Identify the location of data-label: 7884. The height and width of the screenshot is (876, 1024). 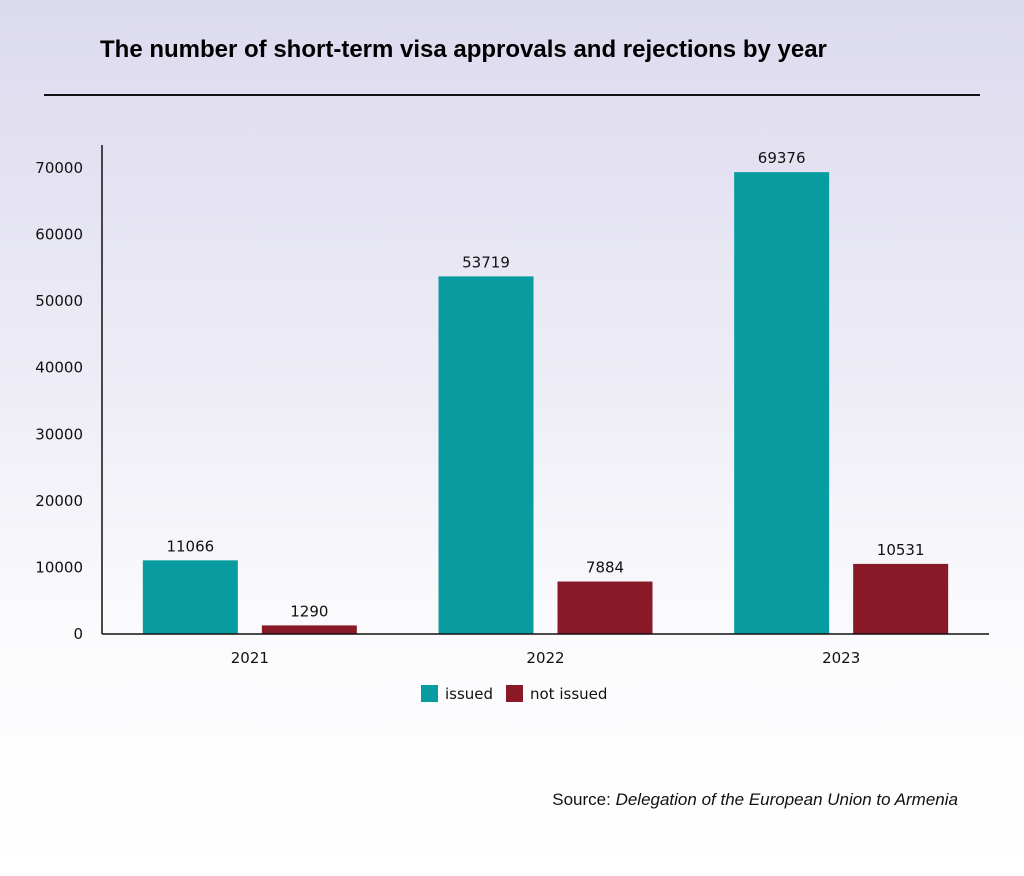
(605, 568).